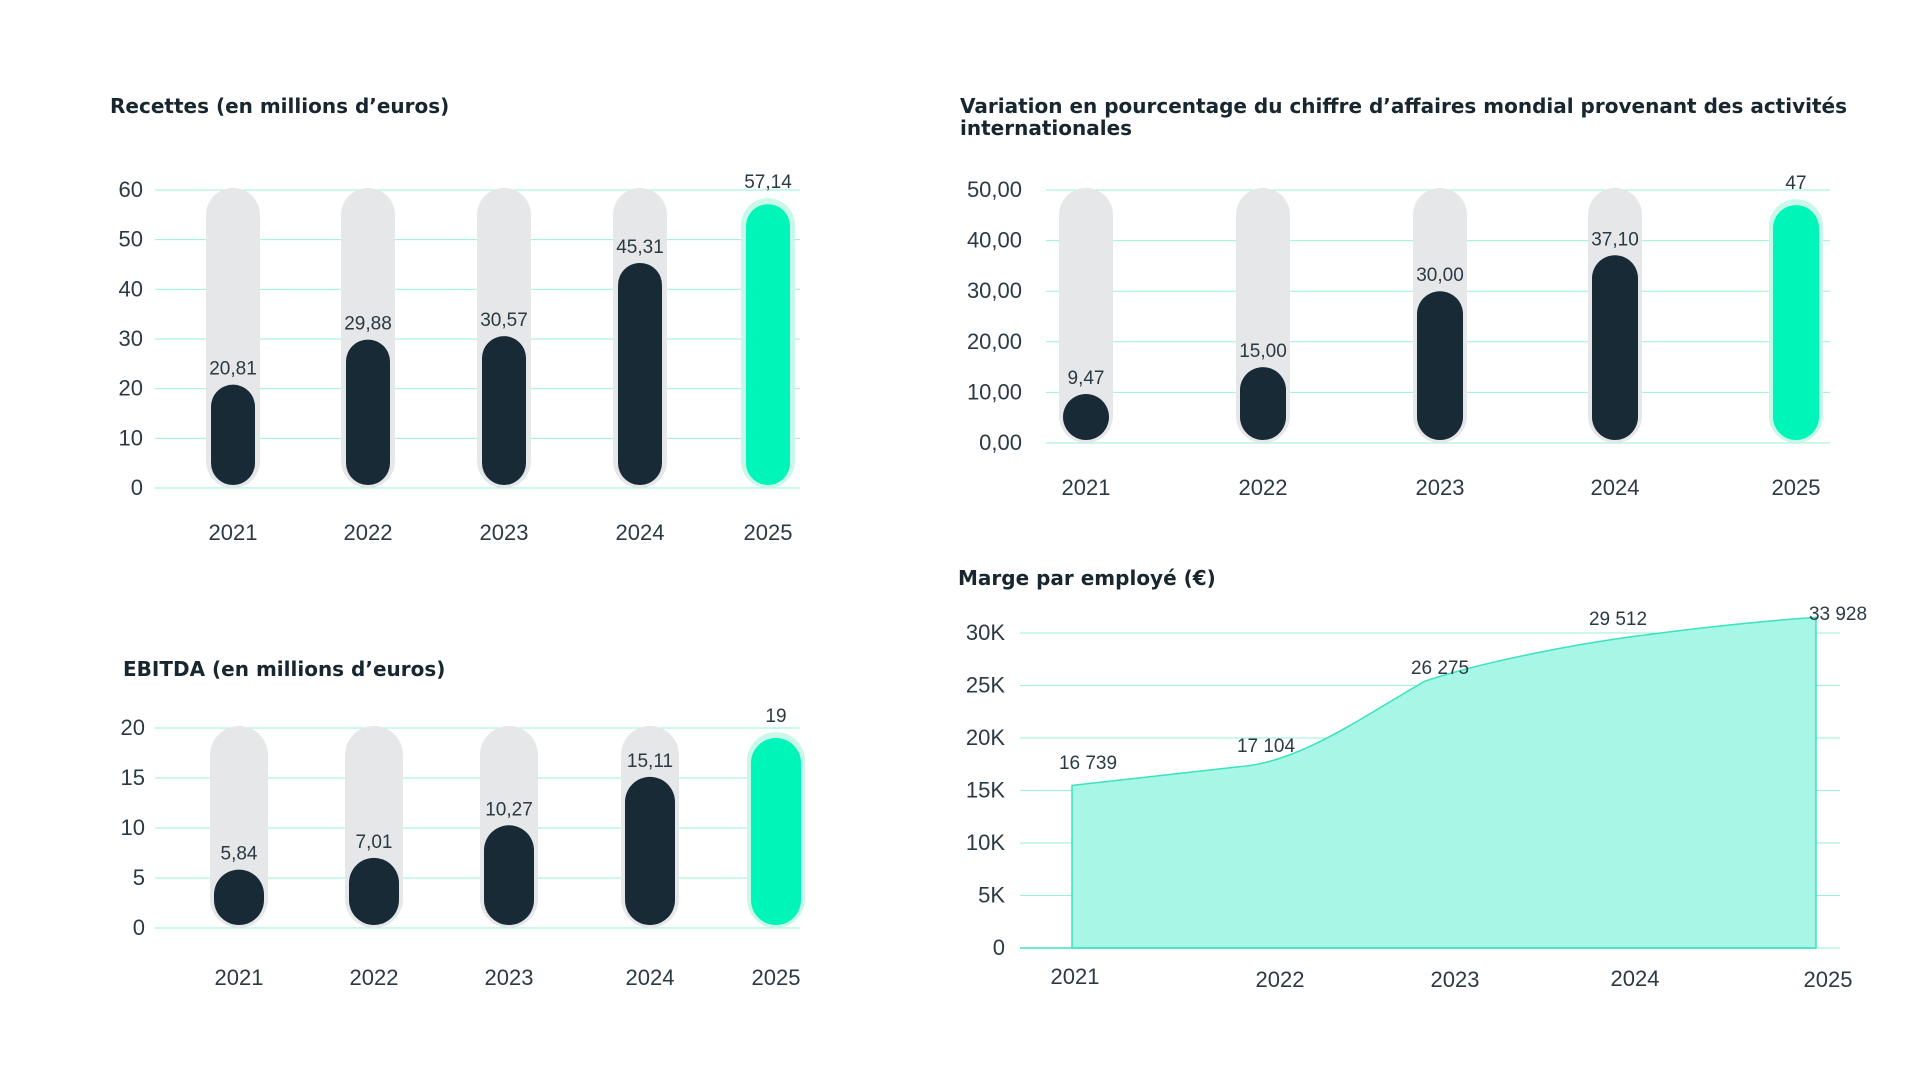  What do you see at coordinates (133, 777) in the screenshot?
I see `y-tick-label: 15` at bounding box center [133, 777].